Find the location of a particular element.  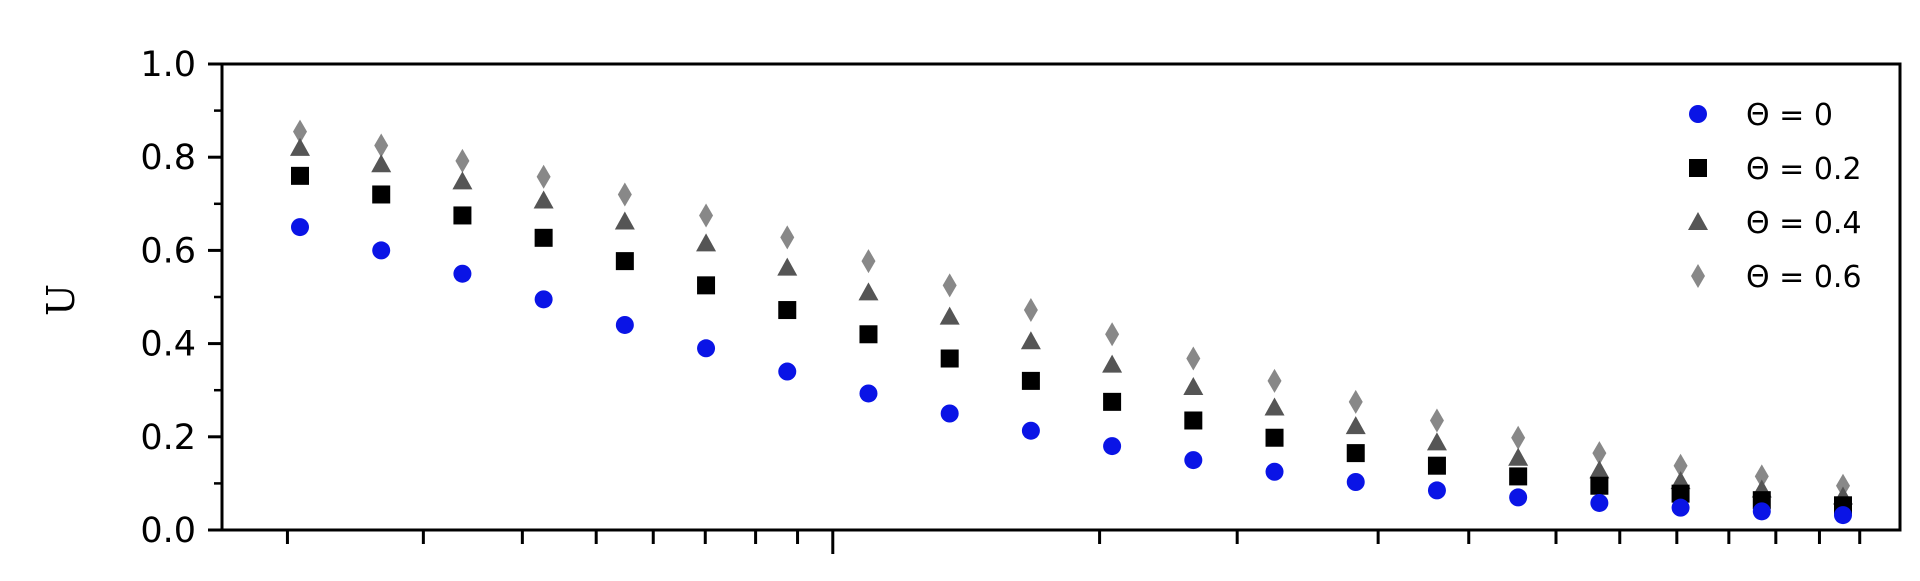

legend-label: Θ = 0.2 is located at coordinates (1804, 169).